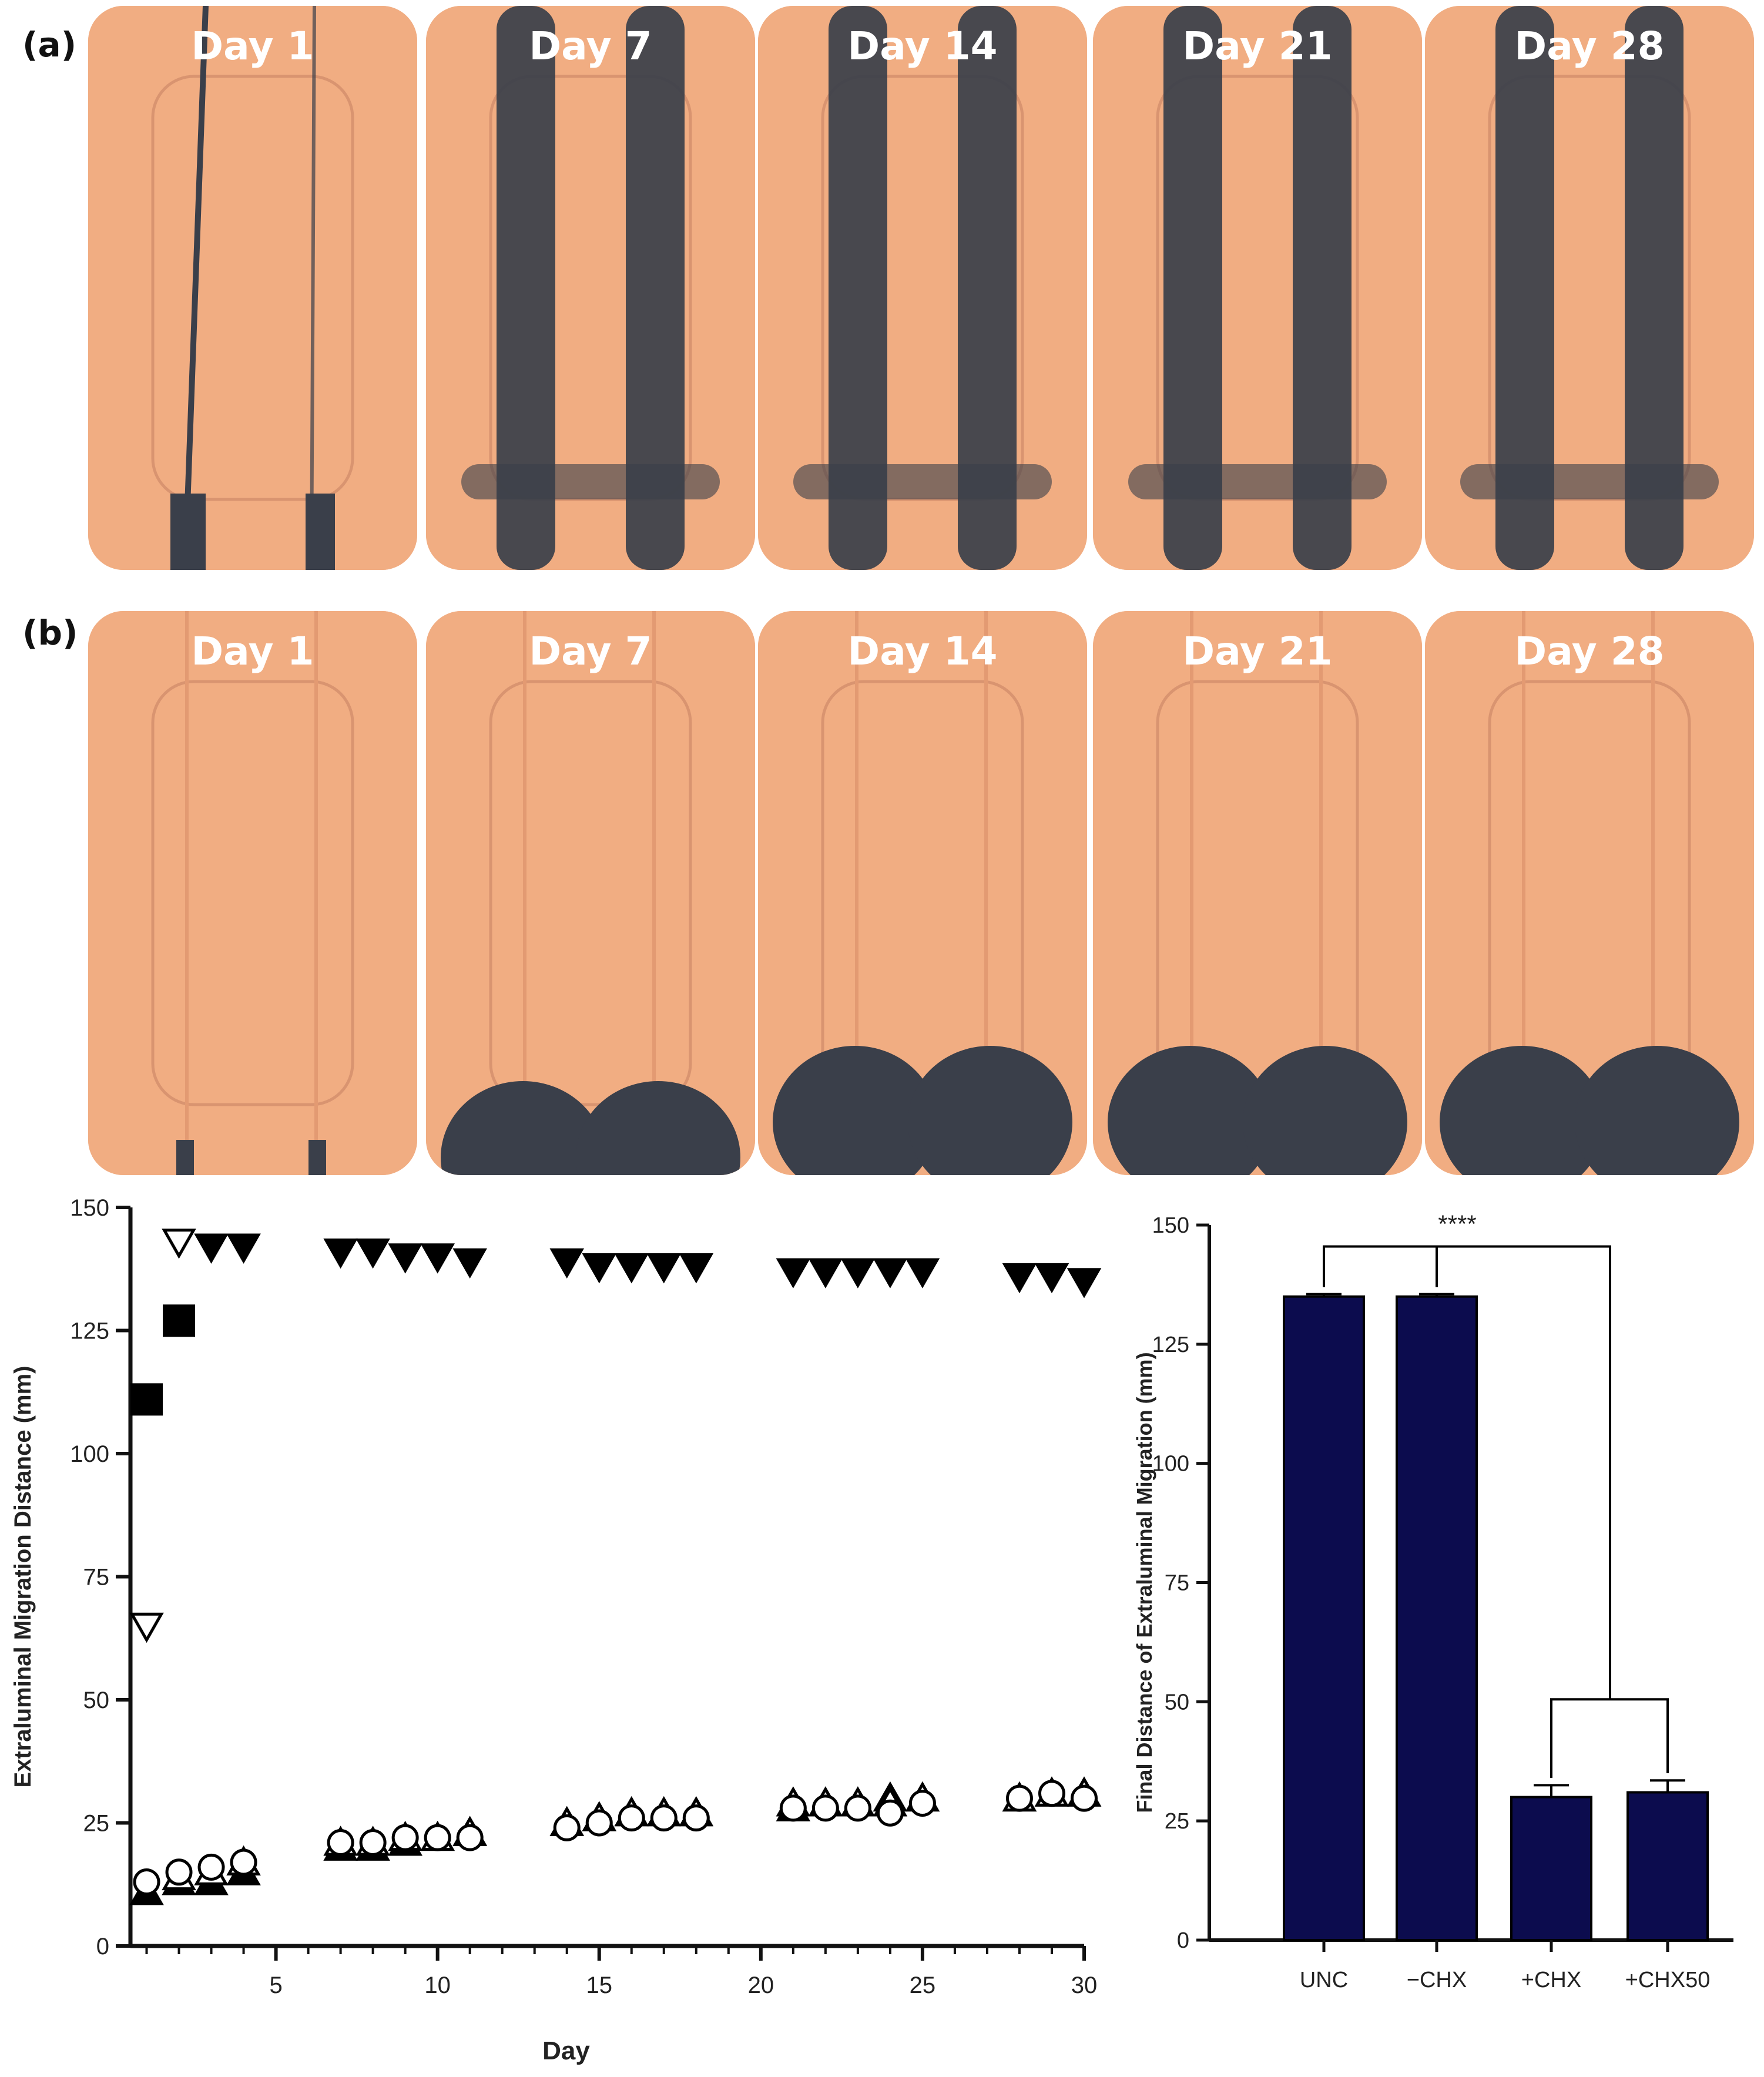  I want to click on y-tick-label: 0, so click(1183, 1940).